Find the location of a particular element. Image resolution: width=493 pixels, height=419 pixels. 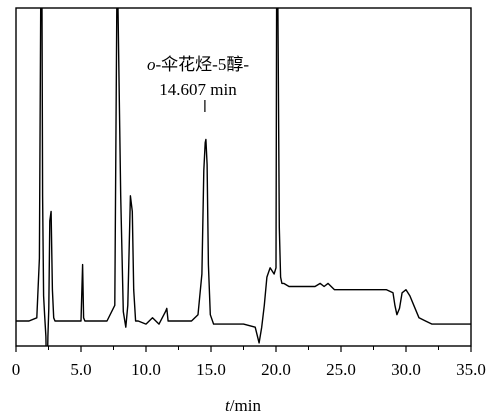

x-tick-label: 10.0 is located at coordinates (146, 369).